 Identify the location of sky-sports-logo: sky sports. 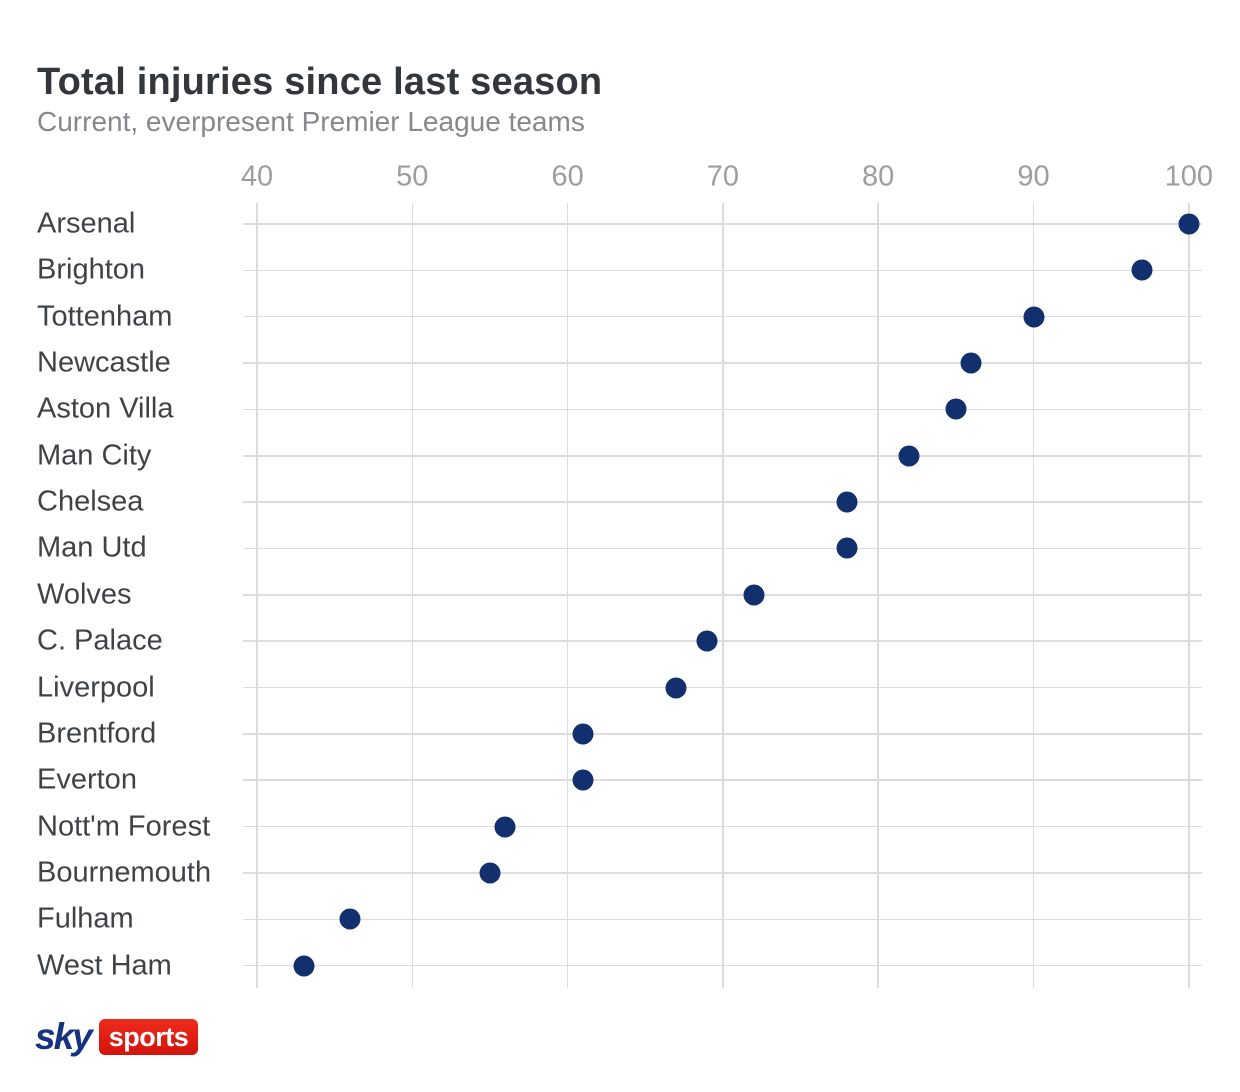
(117, 1036).